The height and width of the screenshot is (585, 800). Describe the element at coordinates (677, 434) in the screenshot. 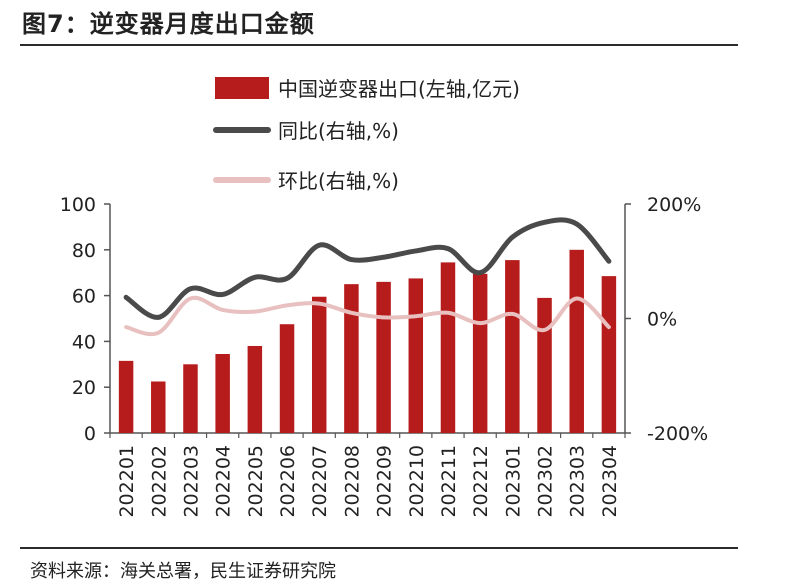

I see `right-axis-tick-label: -200%` at that location.